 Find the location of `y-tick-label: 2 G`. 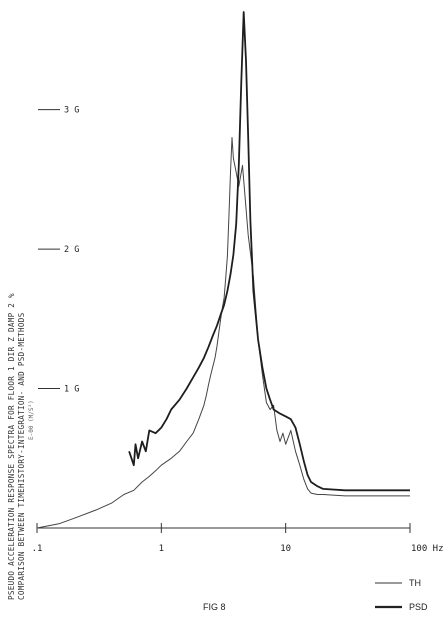

y-tick-label: 2 G is located at coordinates (71, 250).